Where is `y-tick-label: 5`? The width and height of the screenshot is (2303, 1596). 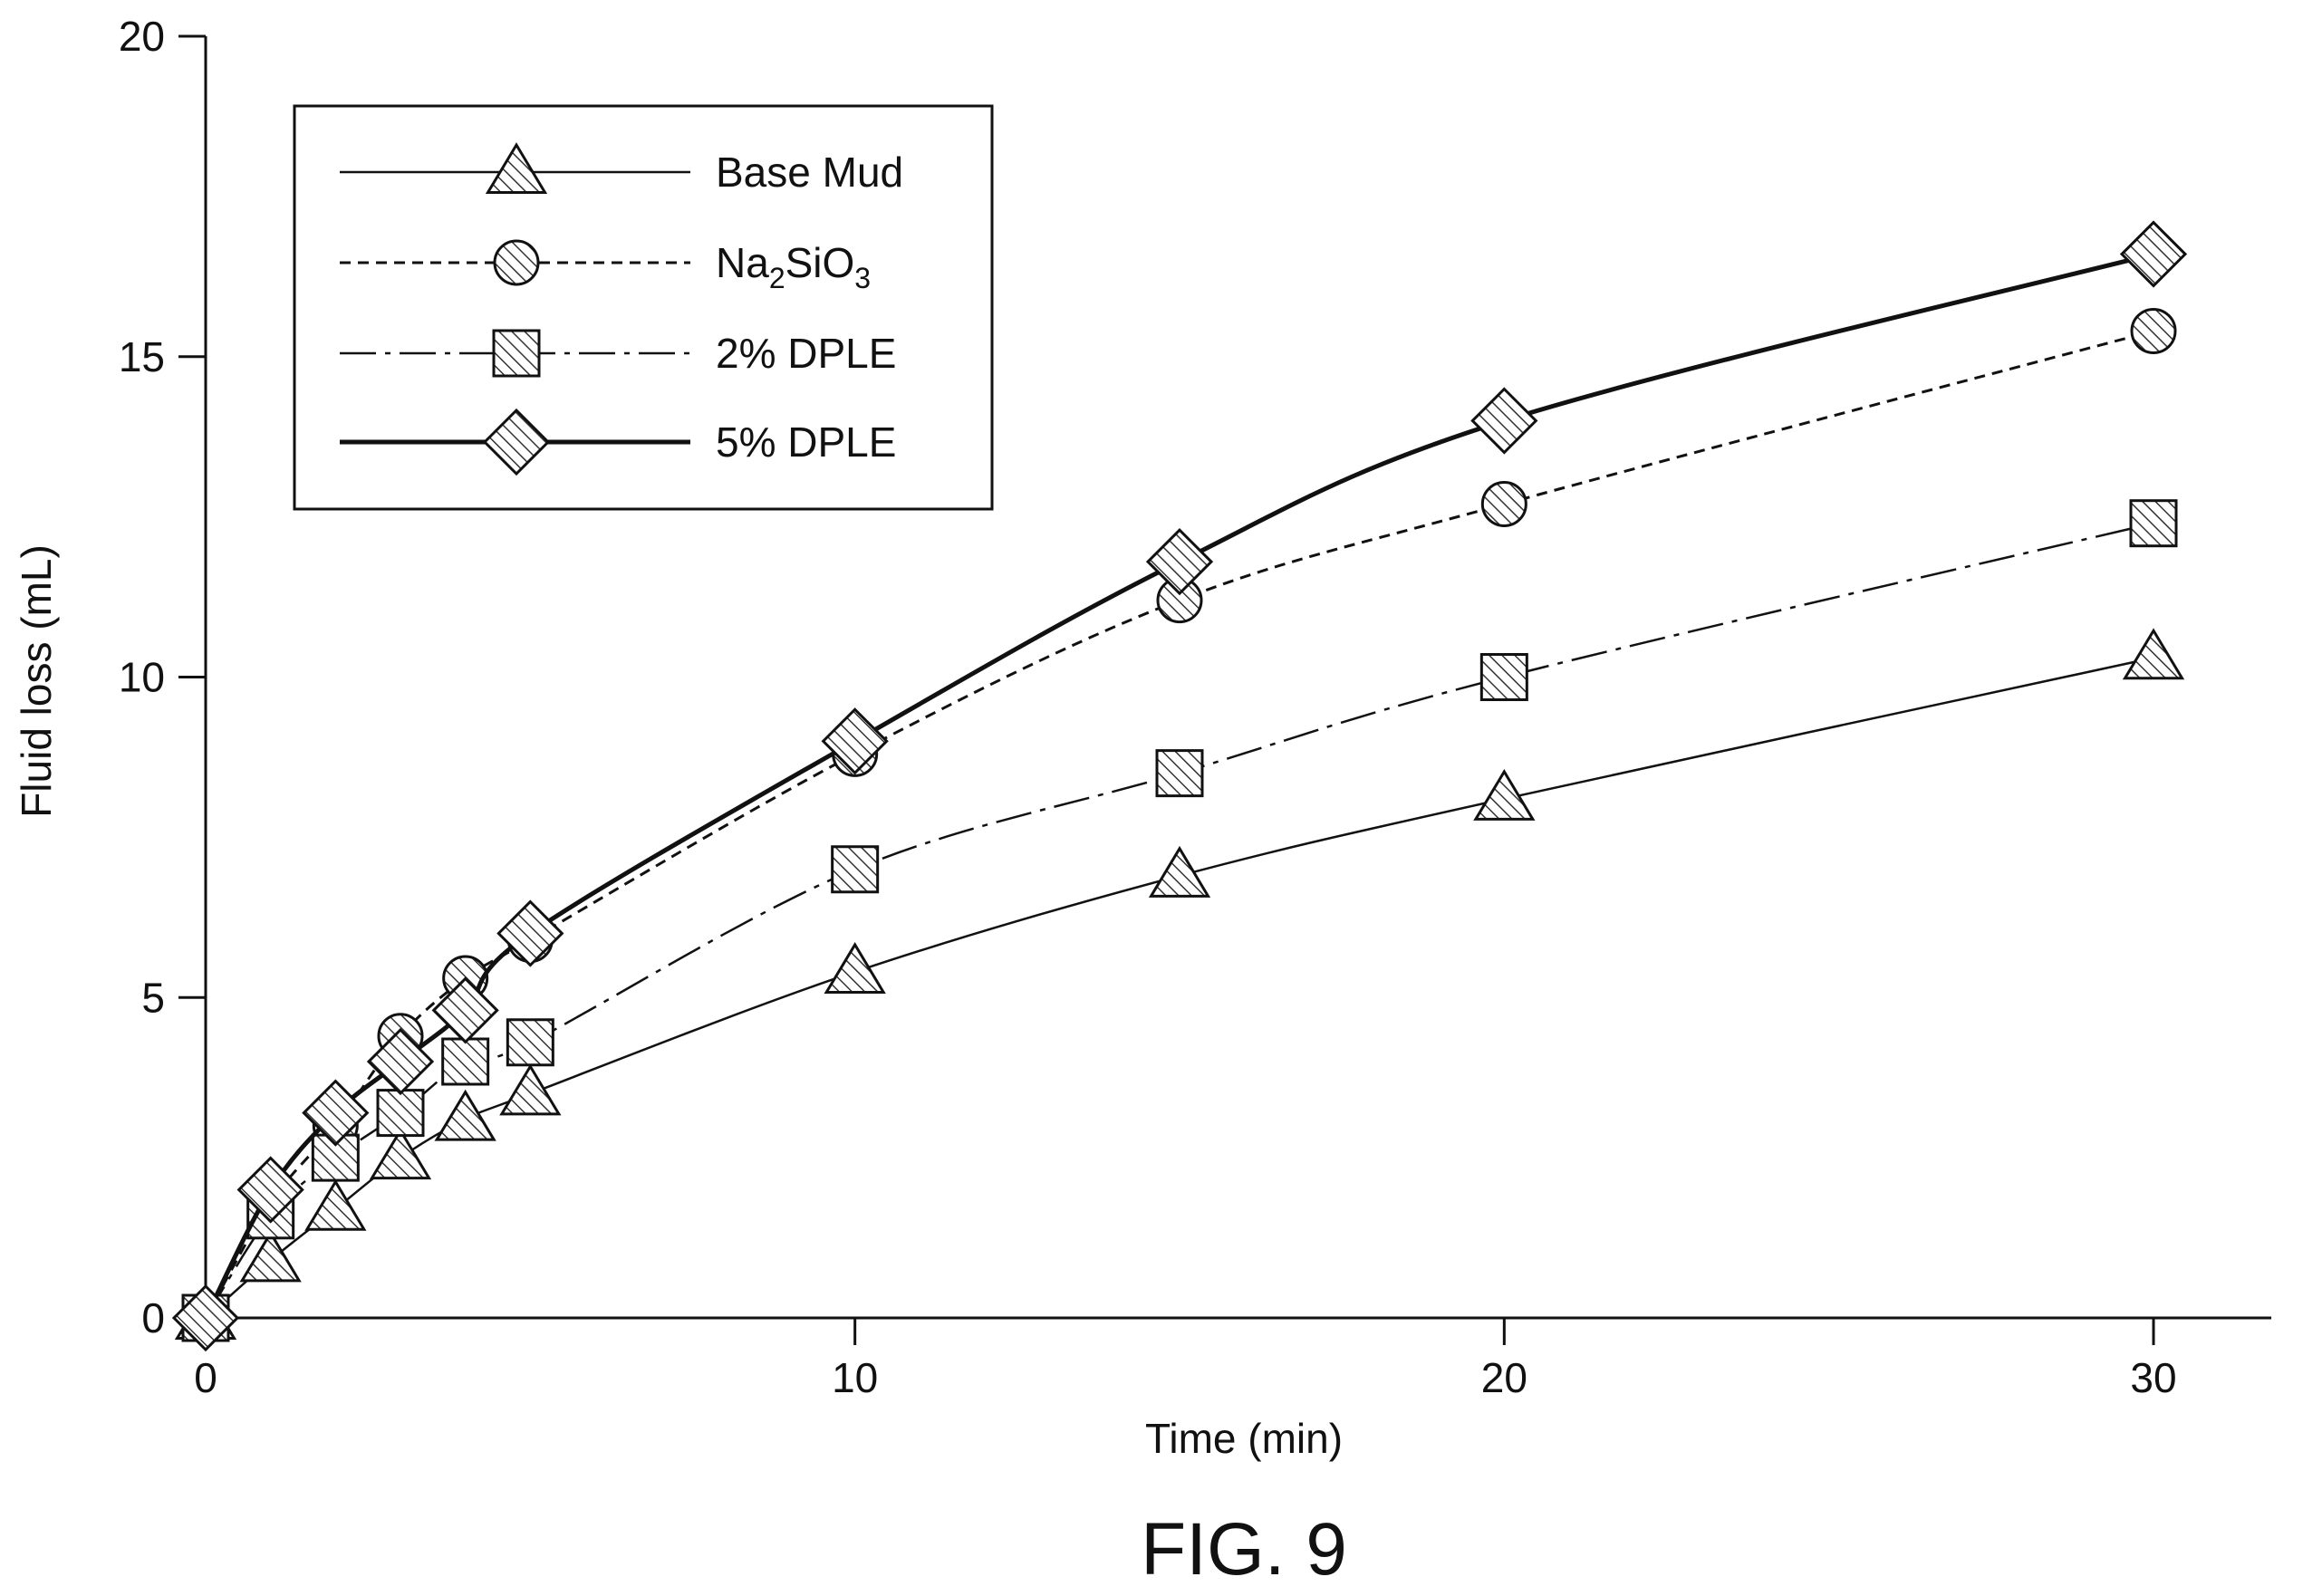
y-tick-label: 5 is located at coordinates (153, 997).